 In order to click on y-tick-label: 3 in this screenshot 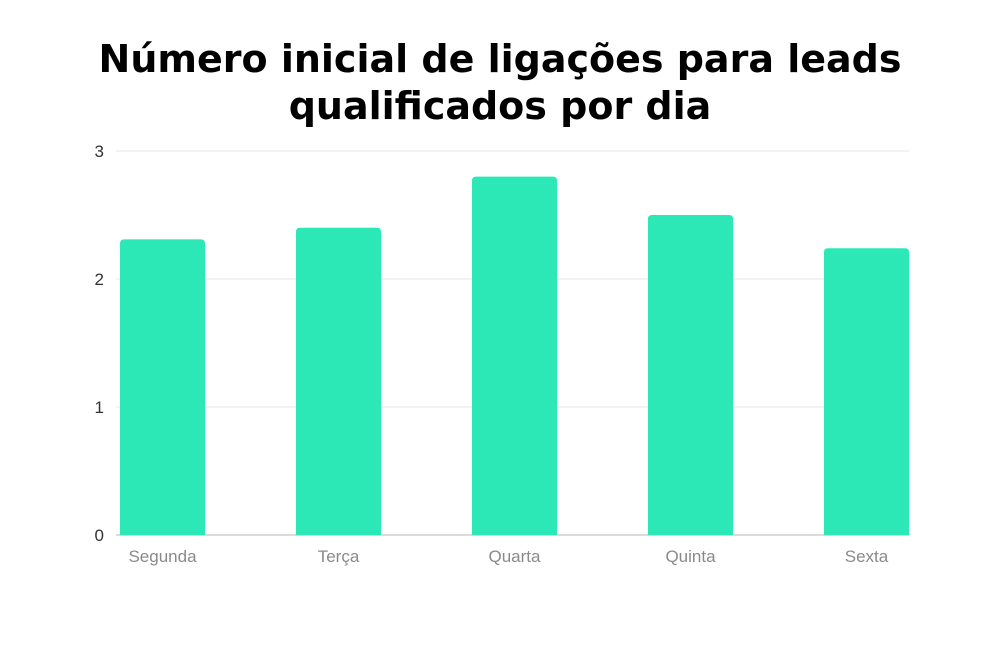, I will do `click(99, 151)`.